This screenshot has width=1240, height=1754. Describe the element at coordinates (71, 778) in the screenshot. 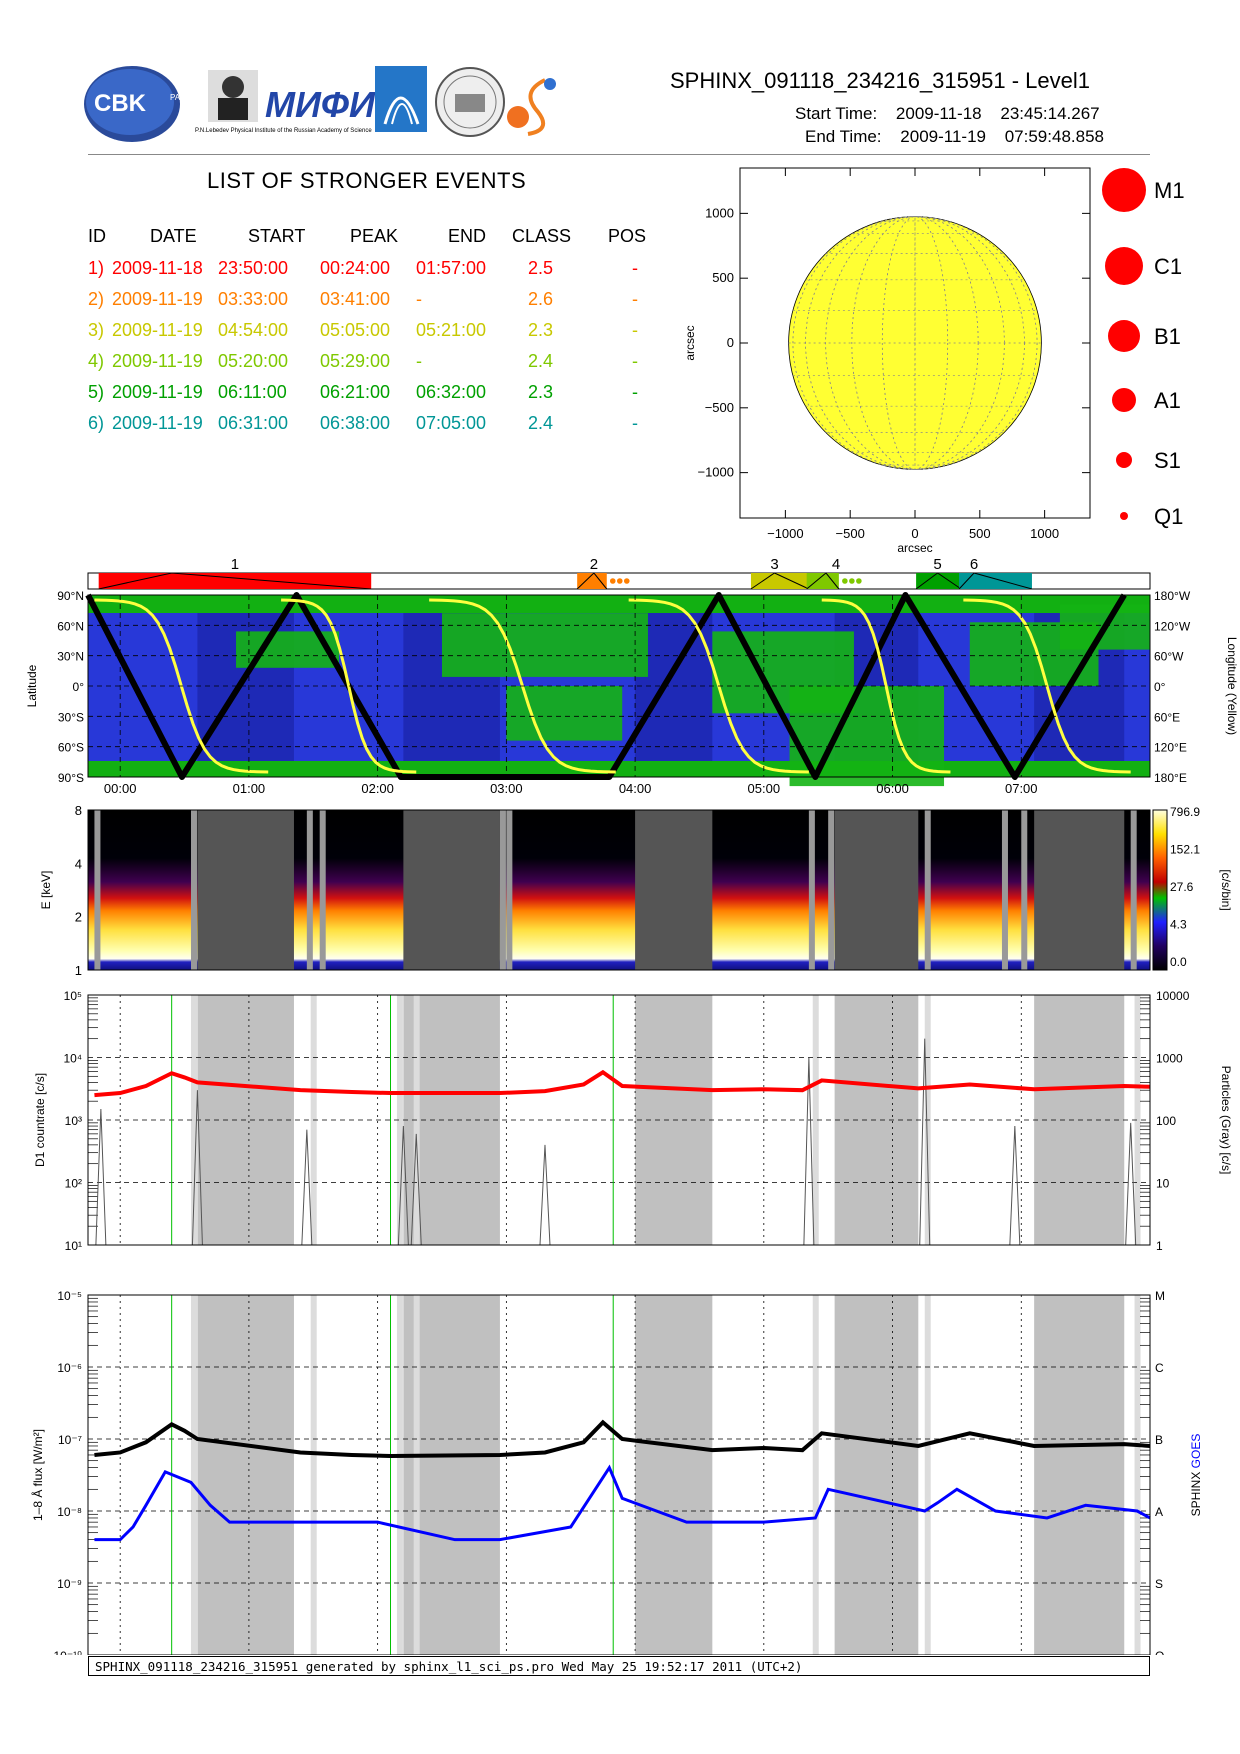

I see `orbit-lat-tick: 90°S` at that location.